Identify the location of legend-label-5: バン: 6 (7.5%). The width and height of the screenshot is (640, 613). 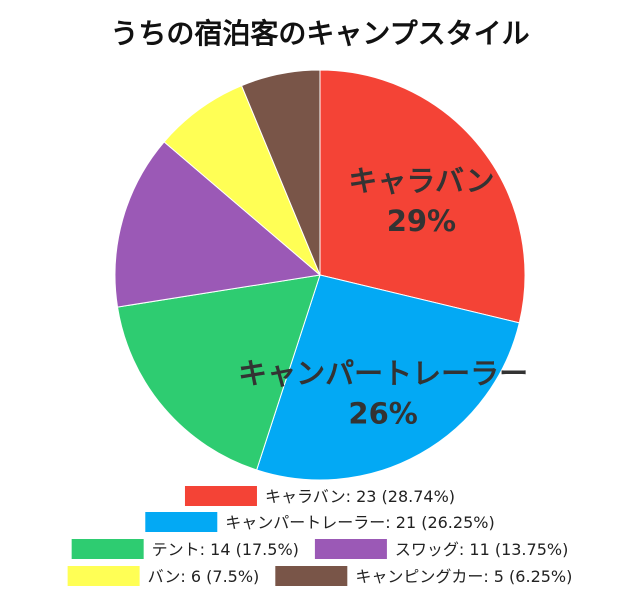
(204, 576).